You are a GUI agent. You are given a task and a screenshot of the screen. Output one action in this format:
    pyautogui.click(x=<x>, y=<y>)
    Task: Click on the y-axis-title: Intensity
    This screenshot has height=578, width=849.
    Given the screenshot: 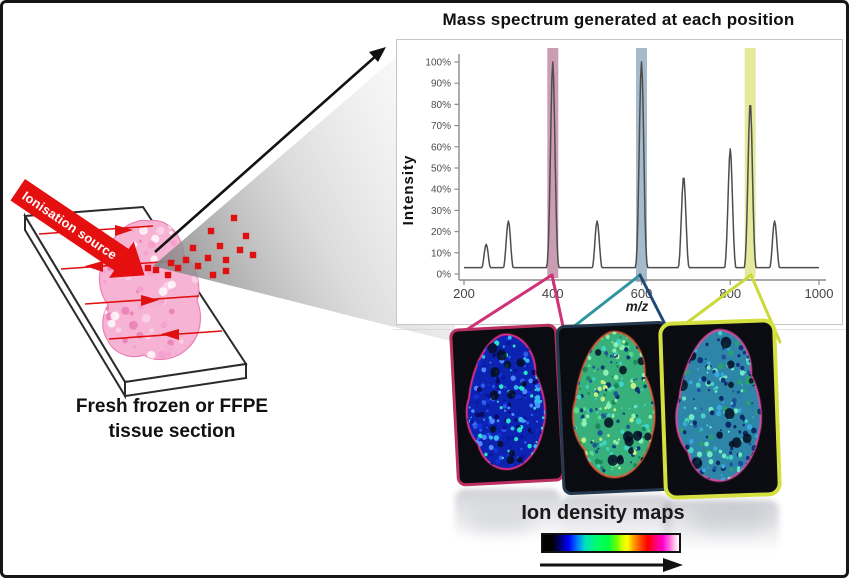 What is the action you would take?
    pyautogui.click(x=408, y=190)
    